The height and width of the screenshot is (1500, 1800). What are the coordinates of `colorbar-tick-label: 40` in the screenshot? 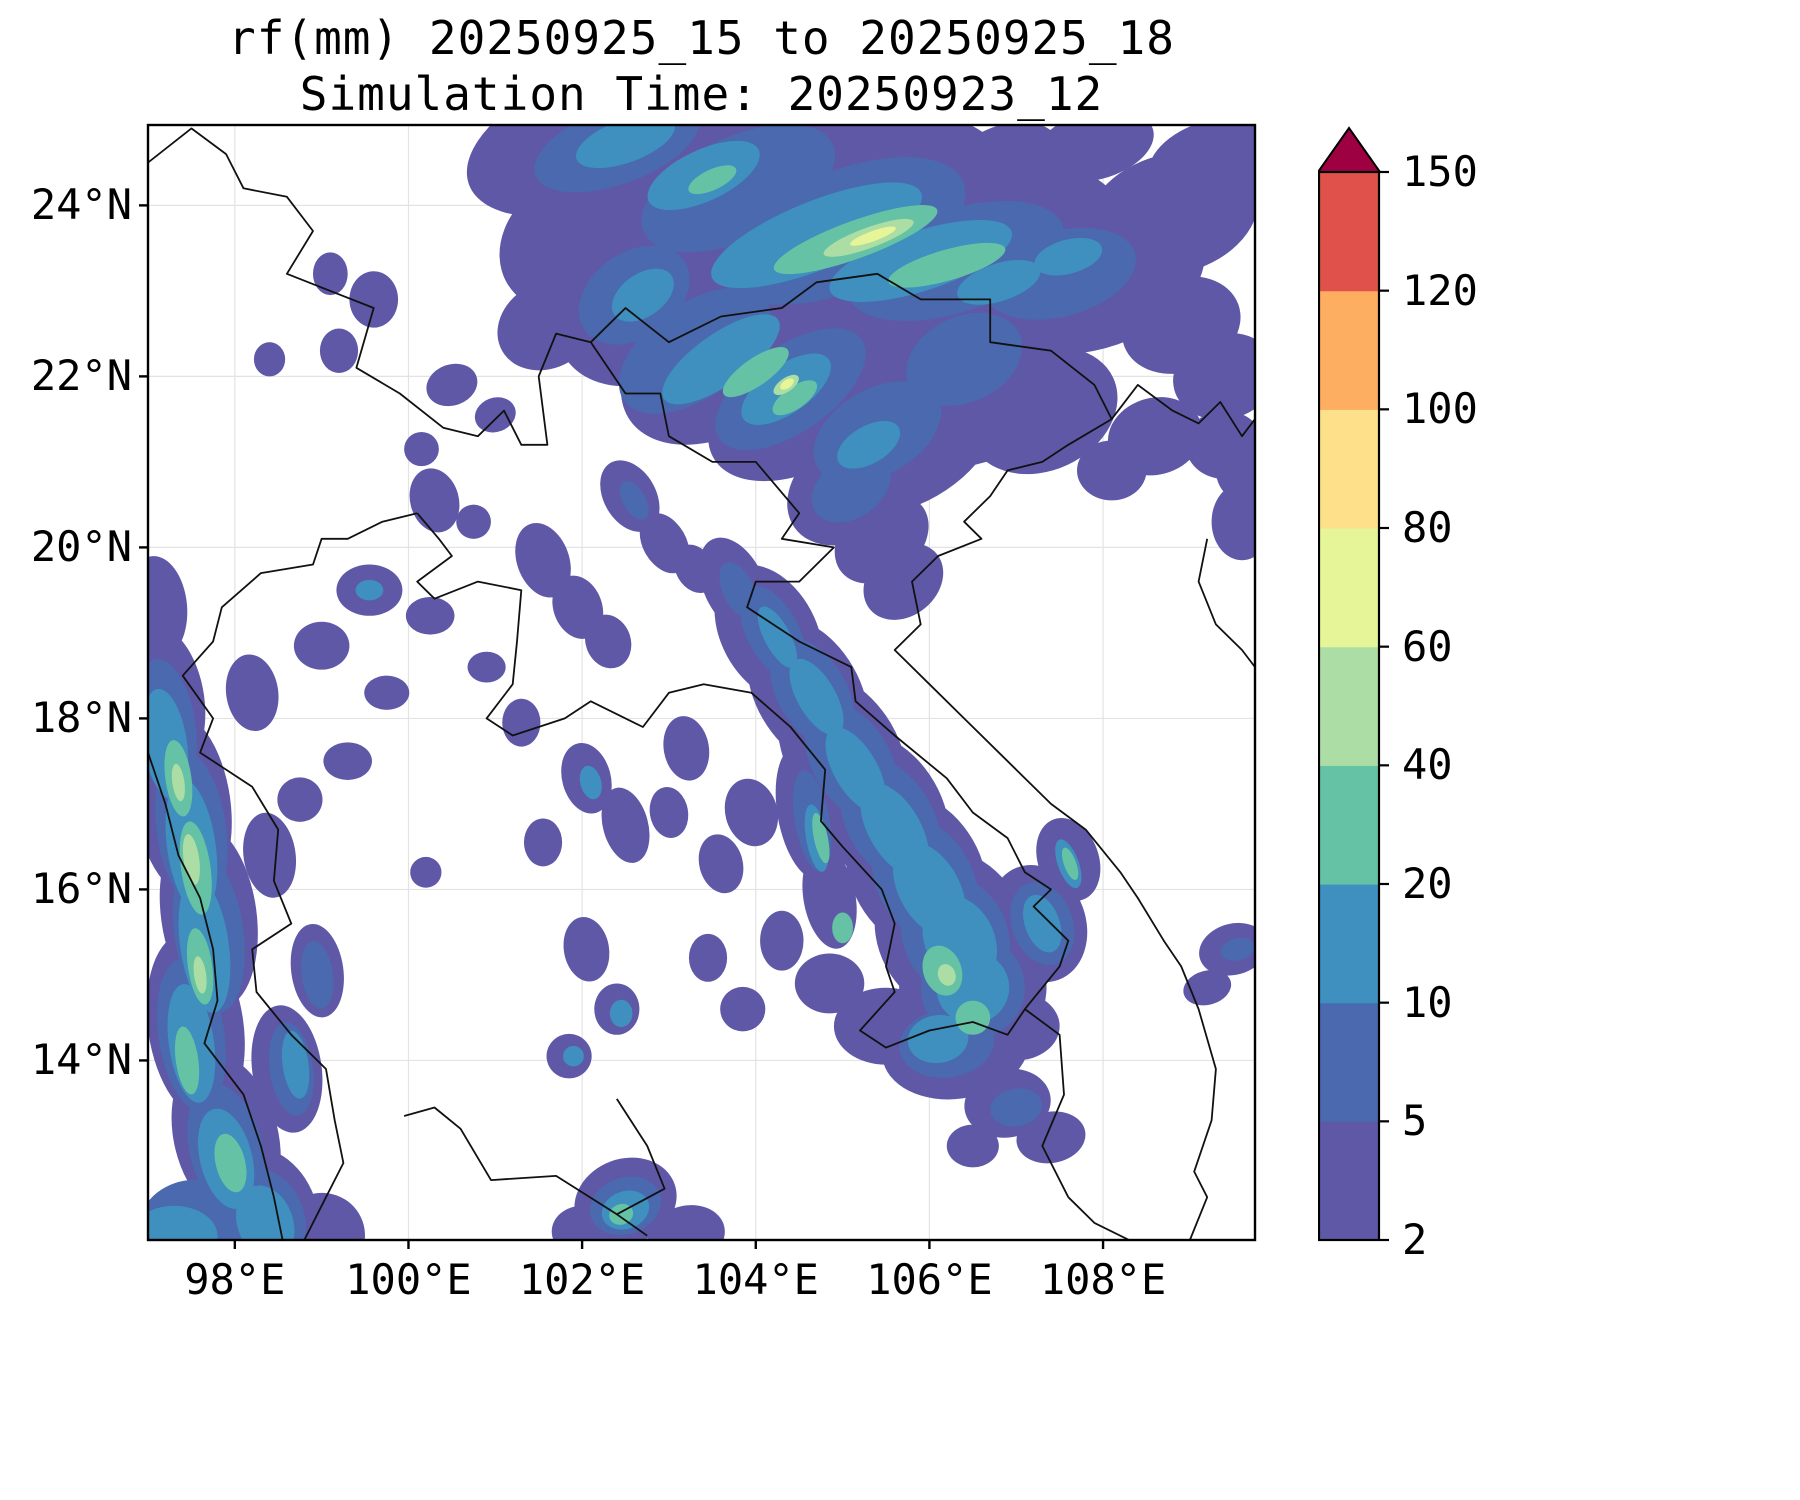 It's located at (1427, 765).